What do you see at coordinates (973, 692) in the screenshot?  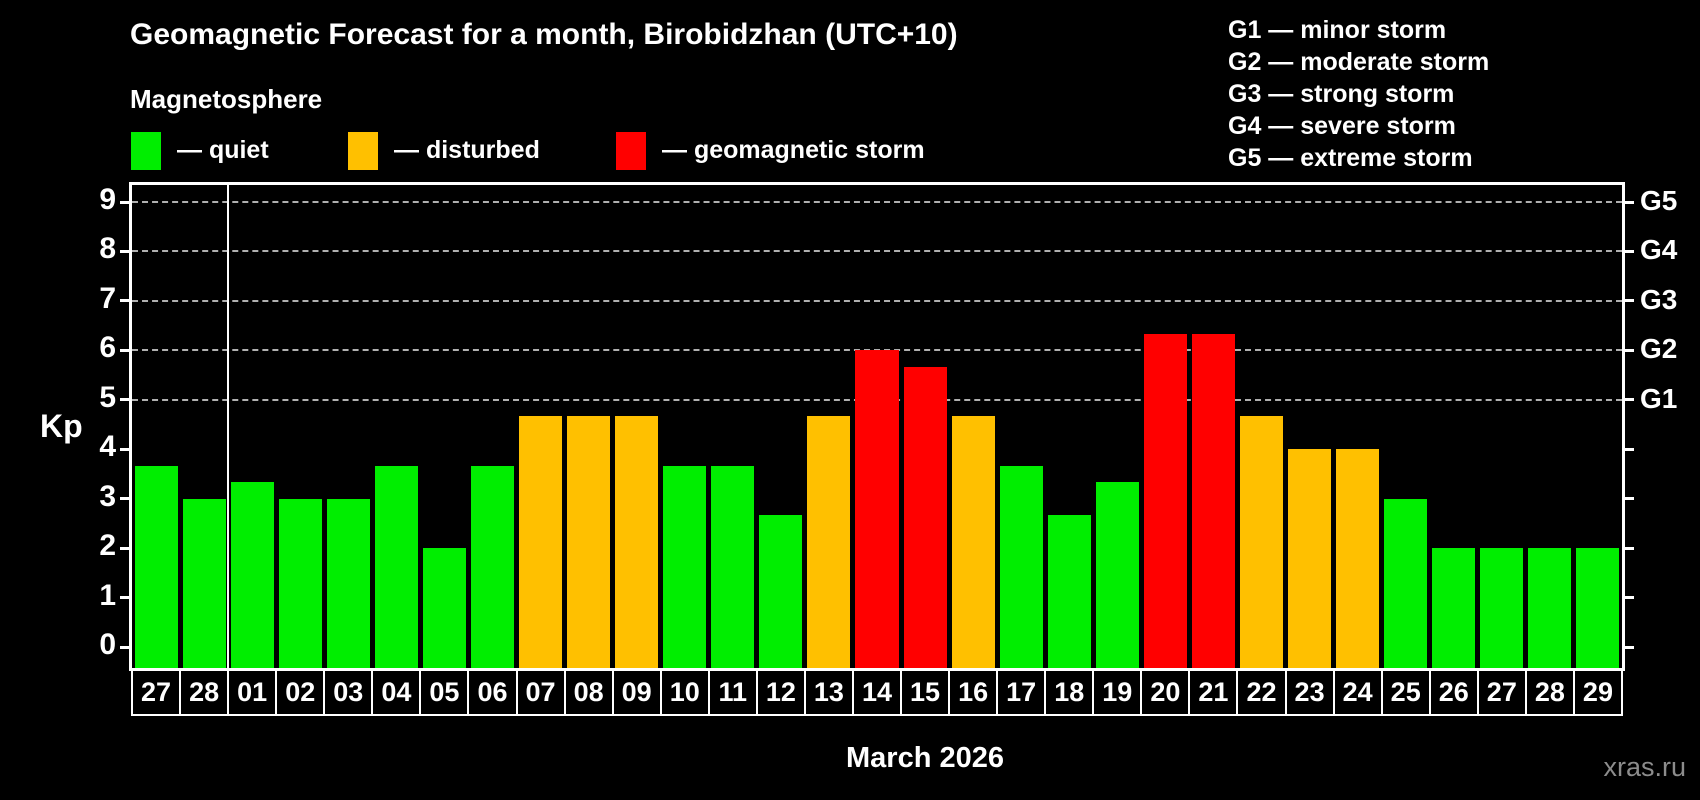 I see `day-label-17-16: 16` at bounding box center [973, 692].